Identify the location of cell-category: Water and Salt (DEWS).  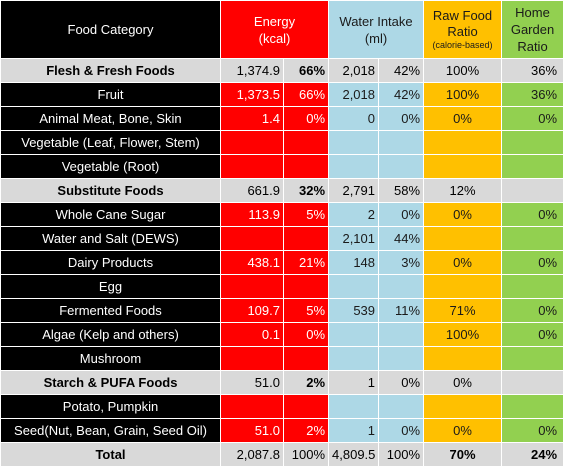
(111, 239).